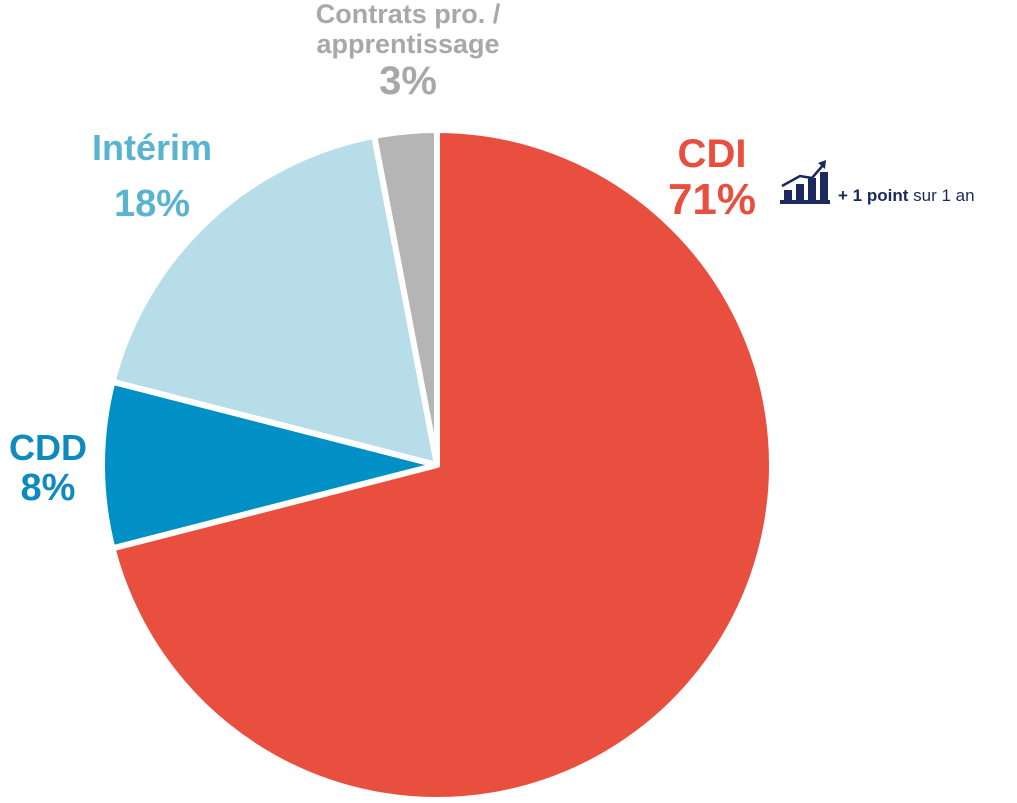 The width and height of the screenshot is (1017, 803). I want to click on category-name: Contrats pro. / apprentissage, so click(408, 29).